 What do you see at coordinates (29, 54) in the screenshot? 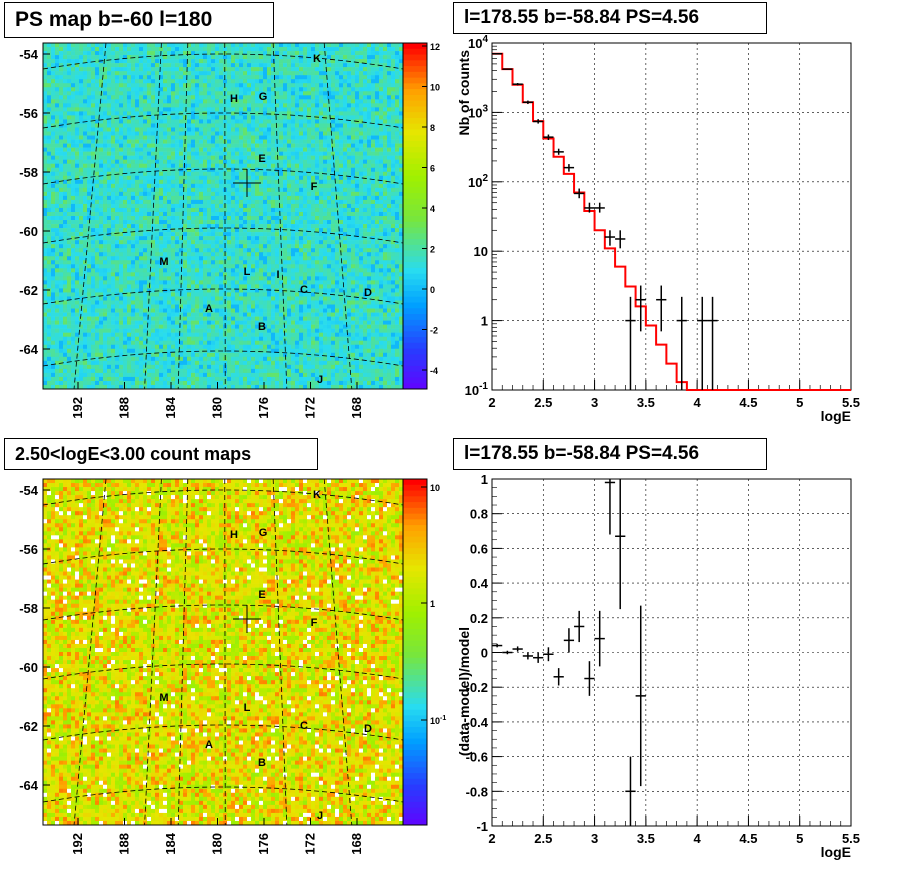
I see `y-tick-label: -54` at bounding box center [29, 54].